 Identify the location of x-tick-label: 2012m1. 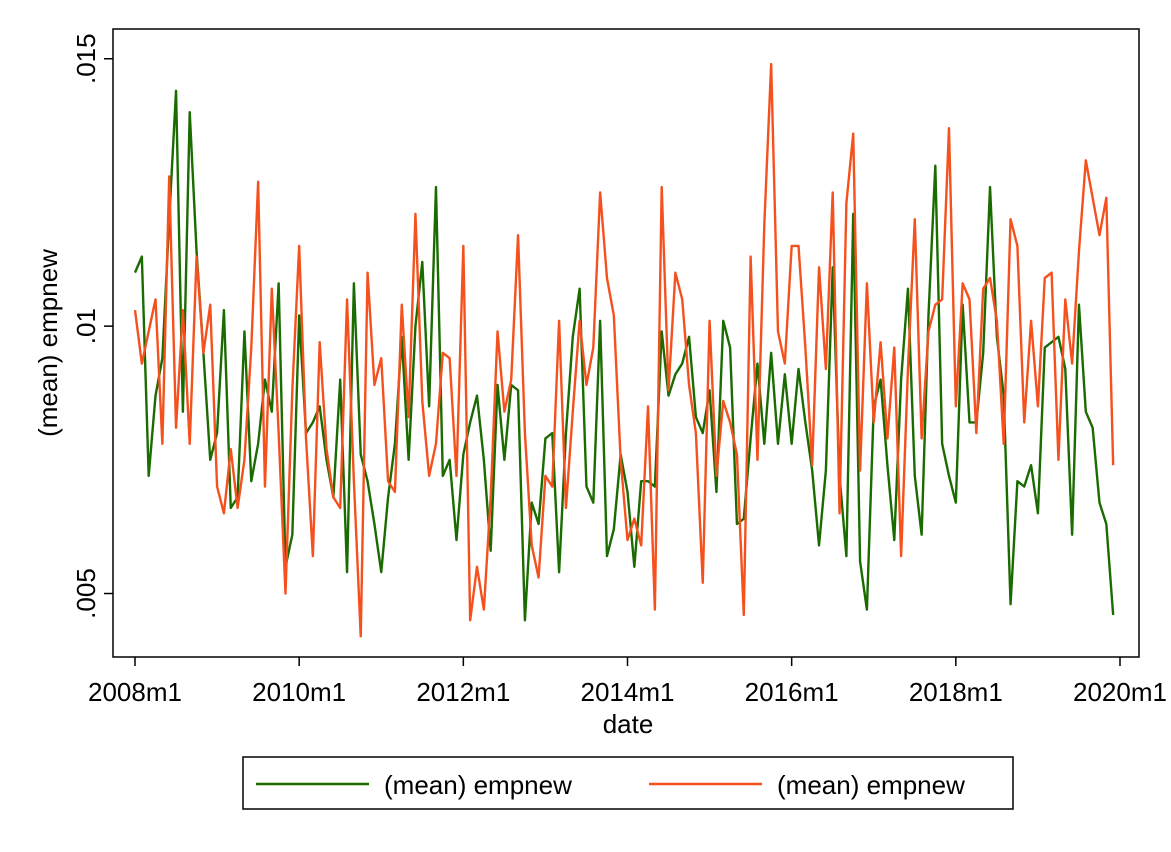
(463, 692).